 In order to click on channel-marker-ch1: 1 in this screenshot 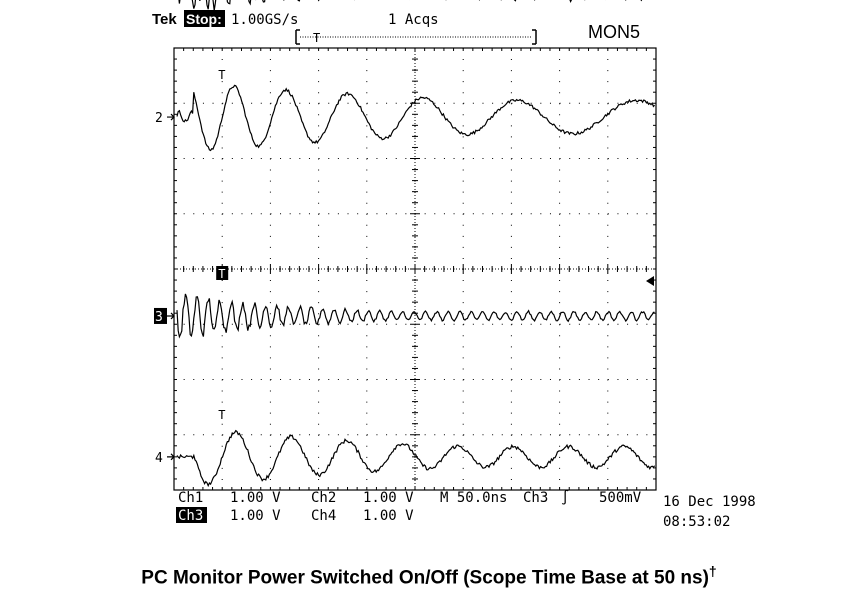, I will do `click(159, 1)`.